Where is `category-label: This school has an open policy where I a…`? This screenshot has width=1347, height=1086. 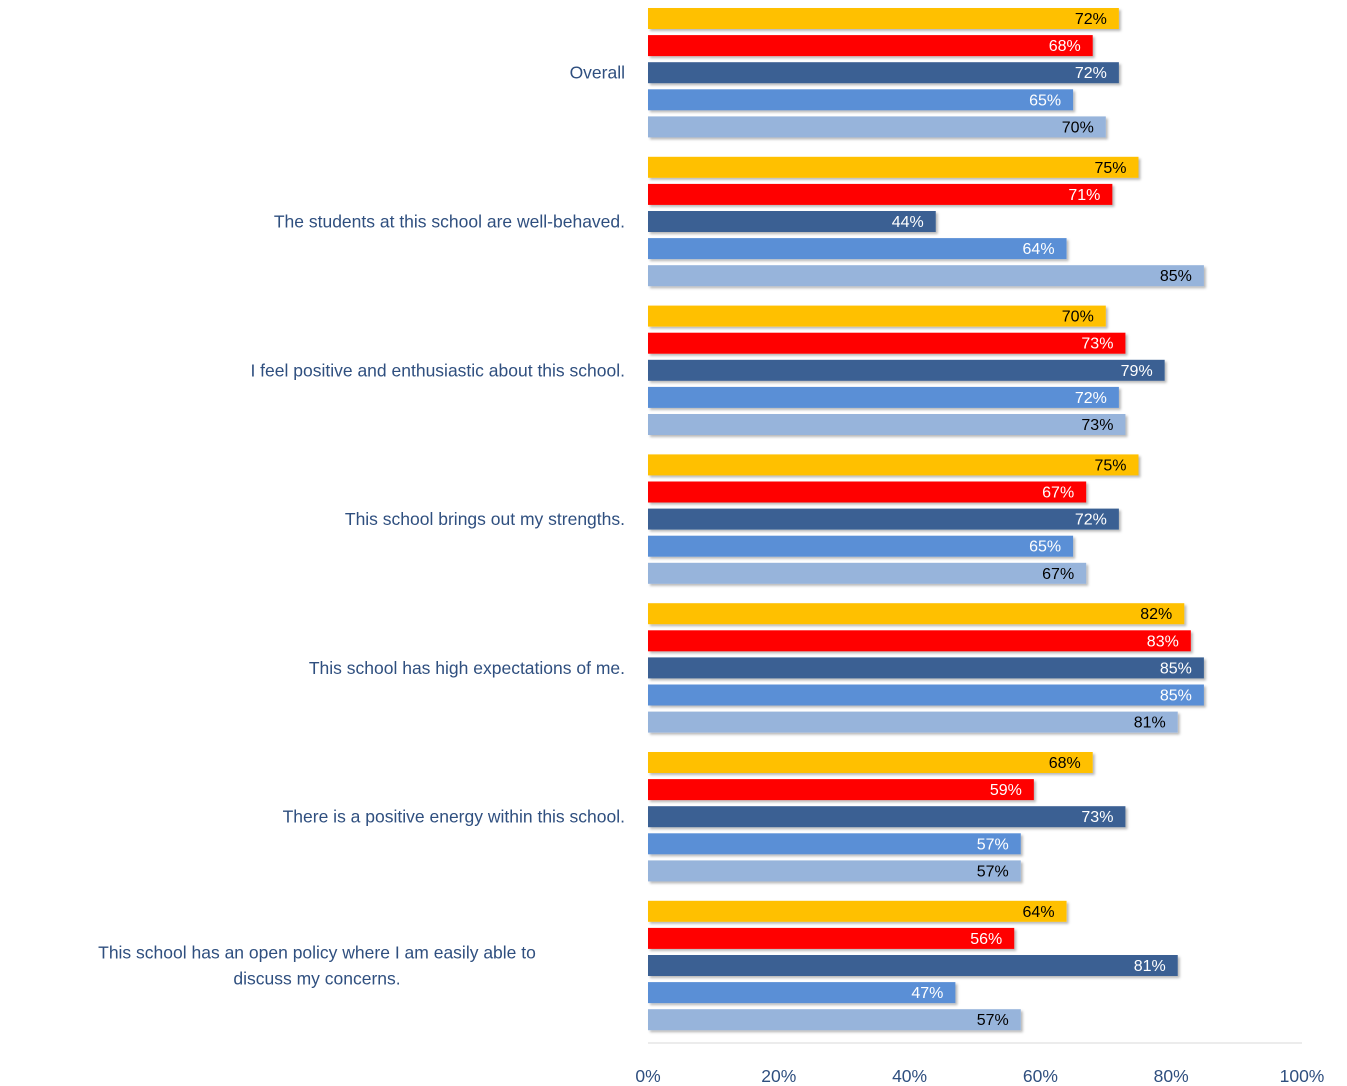 category-label: This school has an open policy where I a… is located at coordinates (317, 966).